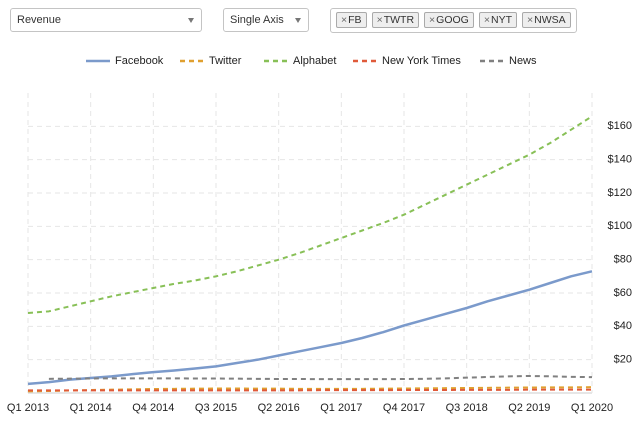  I want to click on legend-label: Facebook, so click(139, 61).